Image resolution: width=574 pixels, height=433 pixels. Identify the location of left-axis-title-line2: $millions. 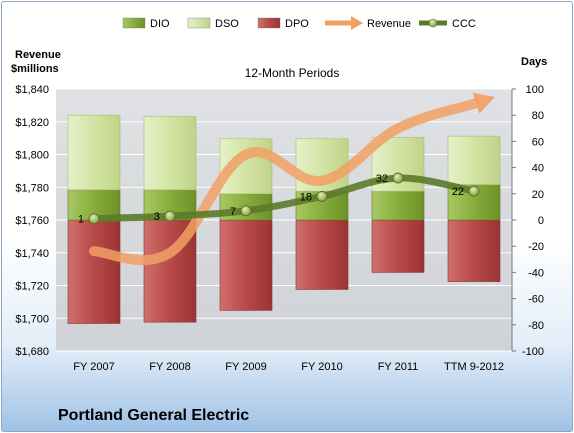
(35, 69).